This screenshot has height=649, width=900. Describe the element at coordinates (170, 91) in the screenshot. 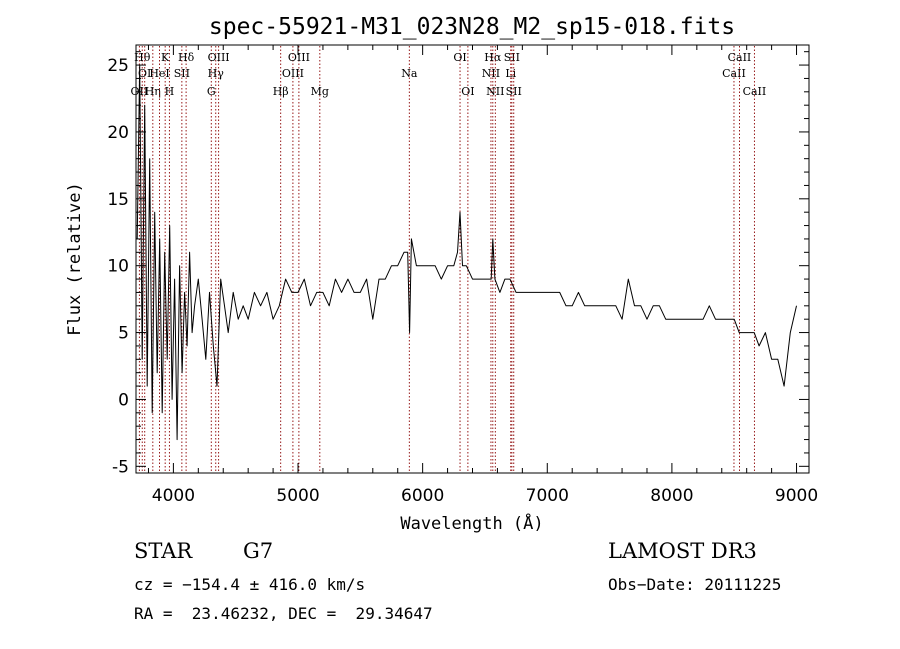

I see `marker-label: H` at that location.